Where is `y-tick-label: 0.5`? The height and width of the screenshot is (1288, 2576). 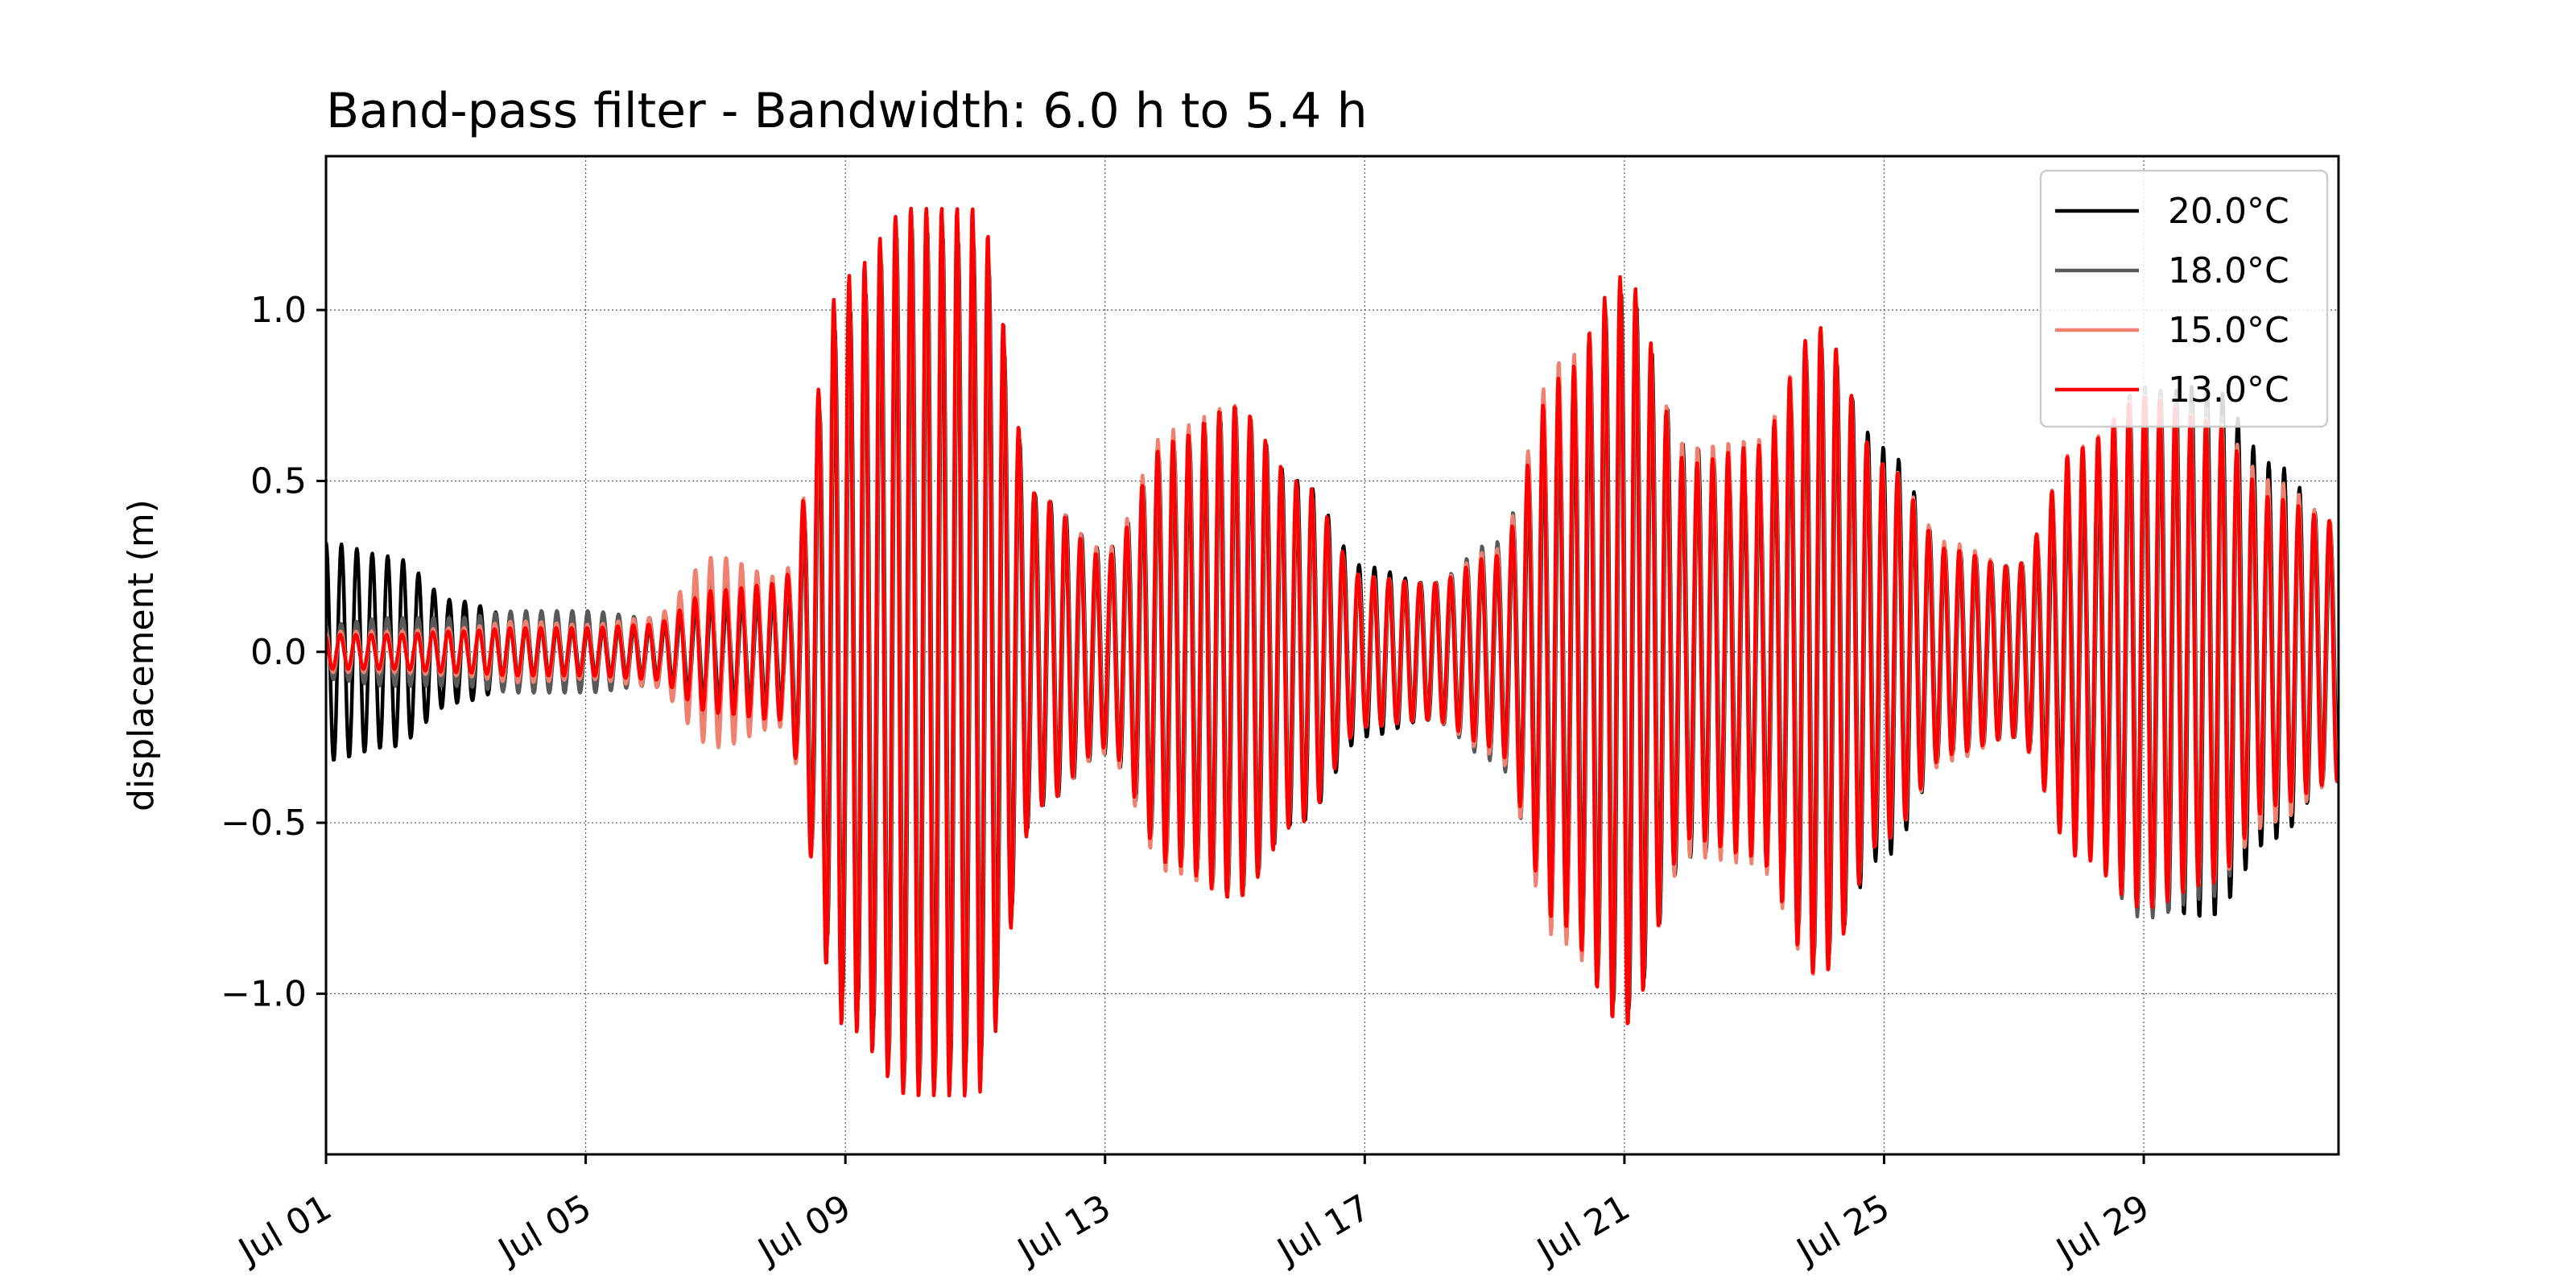 y-tick-label: 0.5 is located at coordinates (278, 481).